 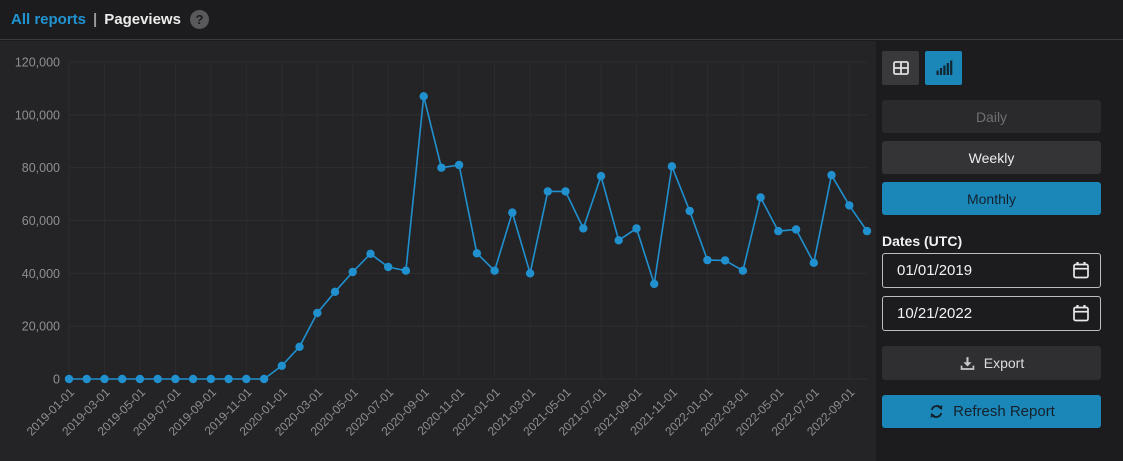 What do you see at coordinates (922, 68) in the screenshot?
I see `view-toggle` at bounding box center [922, 68].